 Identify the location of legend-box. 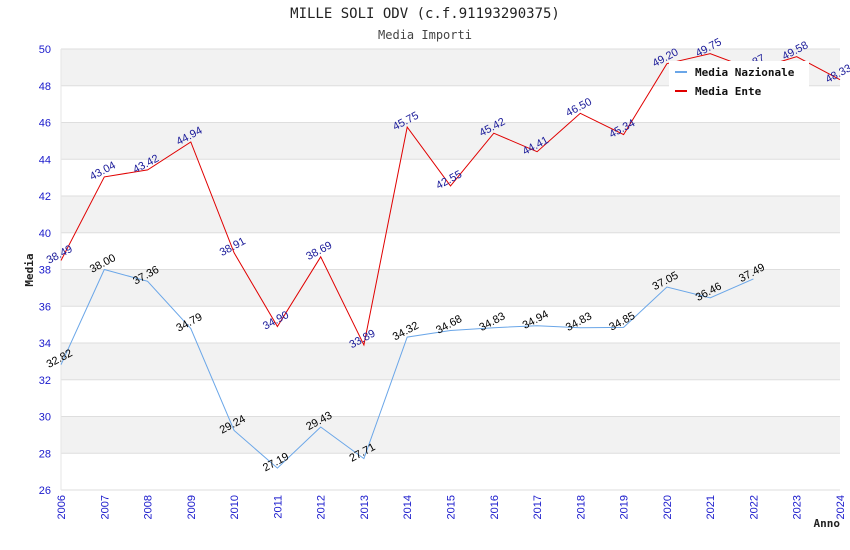
(739, 82).